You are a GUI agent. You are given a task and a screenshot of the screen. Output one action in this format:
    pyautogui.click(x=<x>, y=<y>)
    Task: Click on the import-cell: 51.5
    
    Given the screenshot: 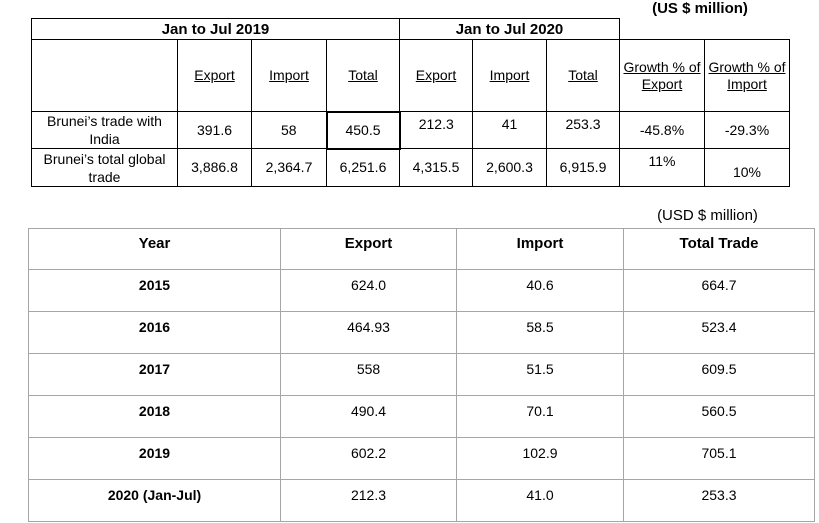 What is the action you would take?
    pyautogui.click(x=540, y=374)
    